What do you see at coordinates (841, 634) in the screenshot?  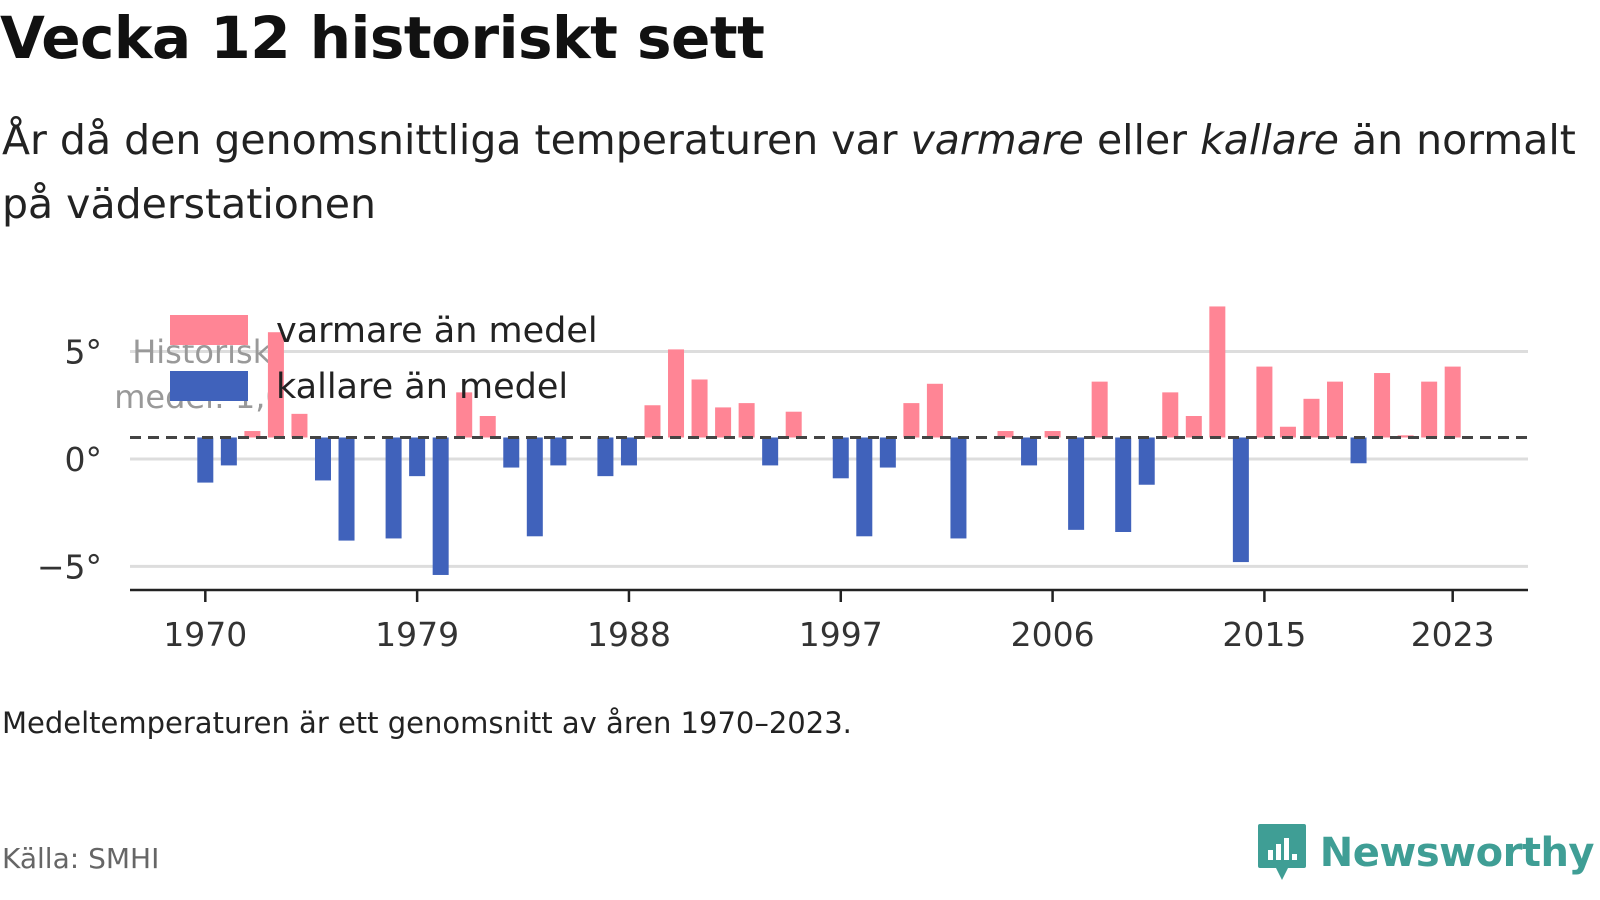 I see `x-tick-label: 1997` at bounding box center [841, 634].